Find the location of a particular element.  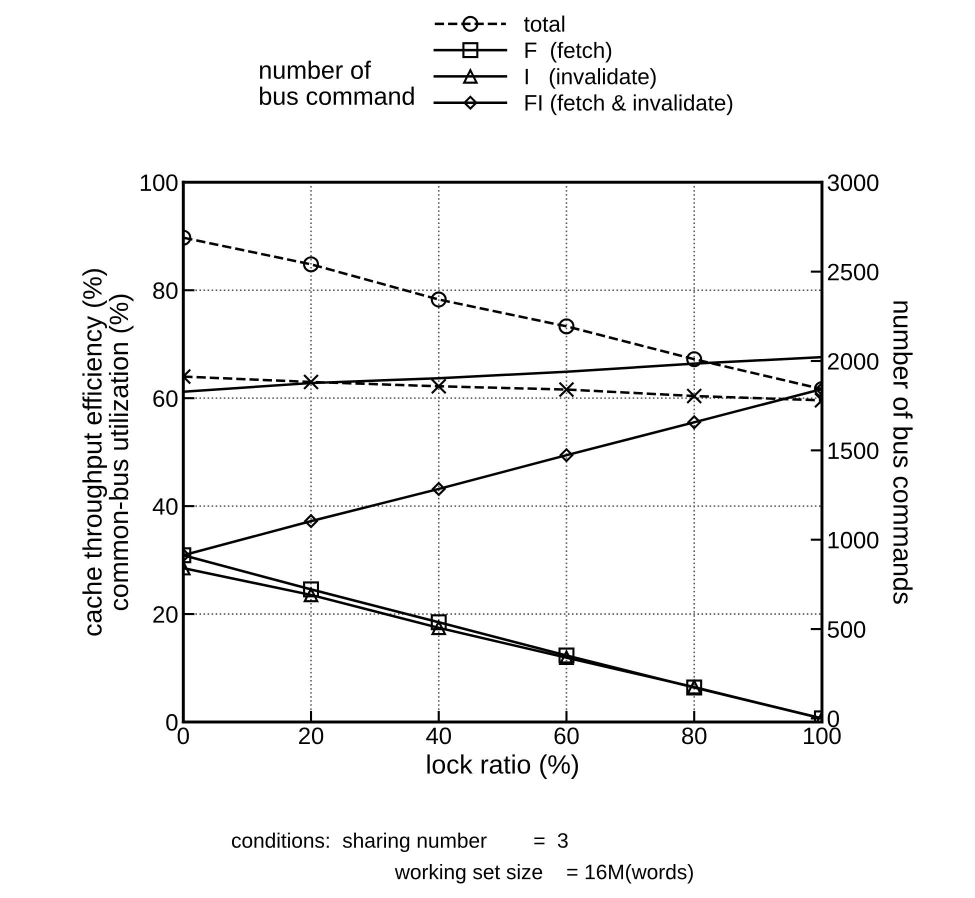

x-tick-label: 0 is located at coordinates (183, 735).